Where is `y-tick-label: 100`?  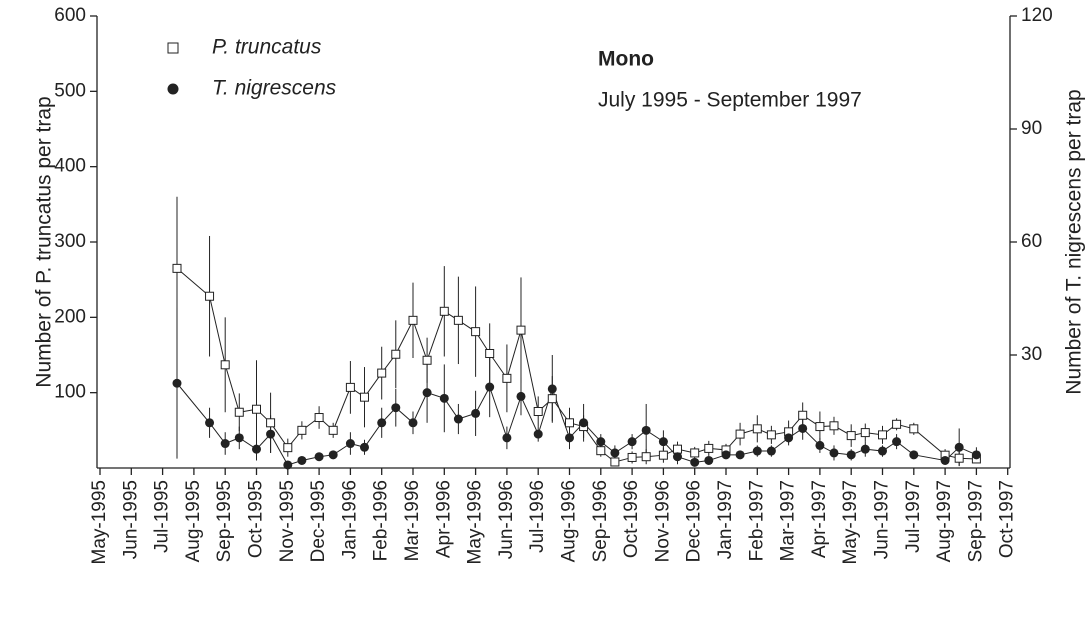
y-tick-label: 100 is located at coordinates (70, 392).